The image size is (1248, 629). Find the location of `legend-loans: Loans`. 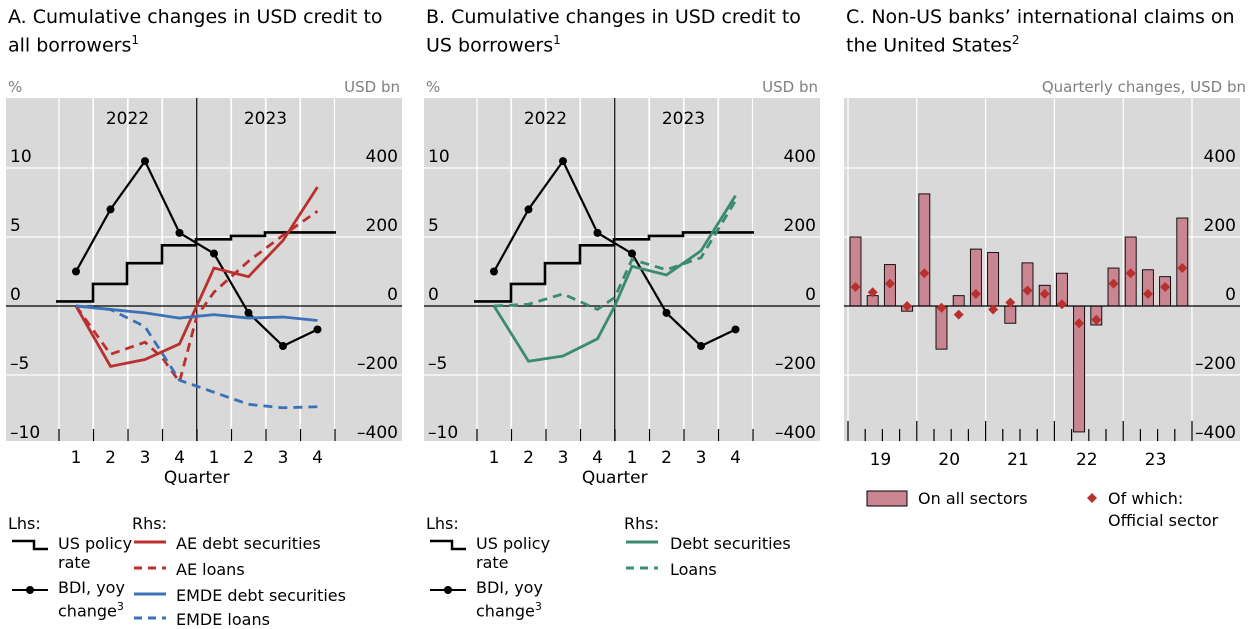

legend-loans: Loans is located at coordinates (693, 569).